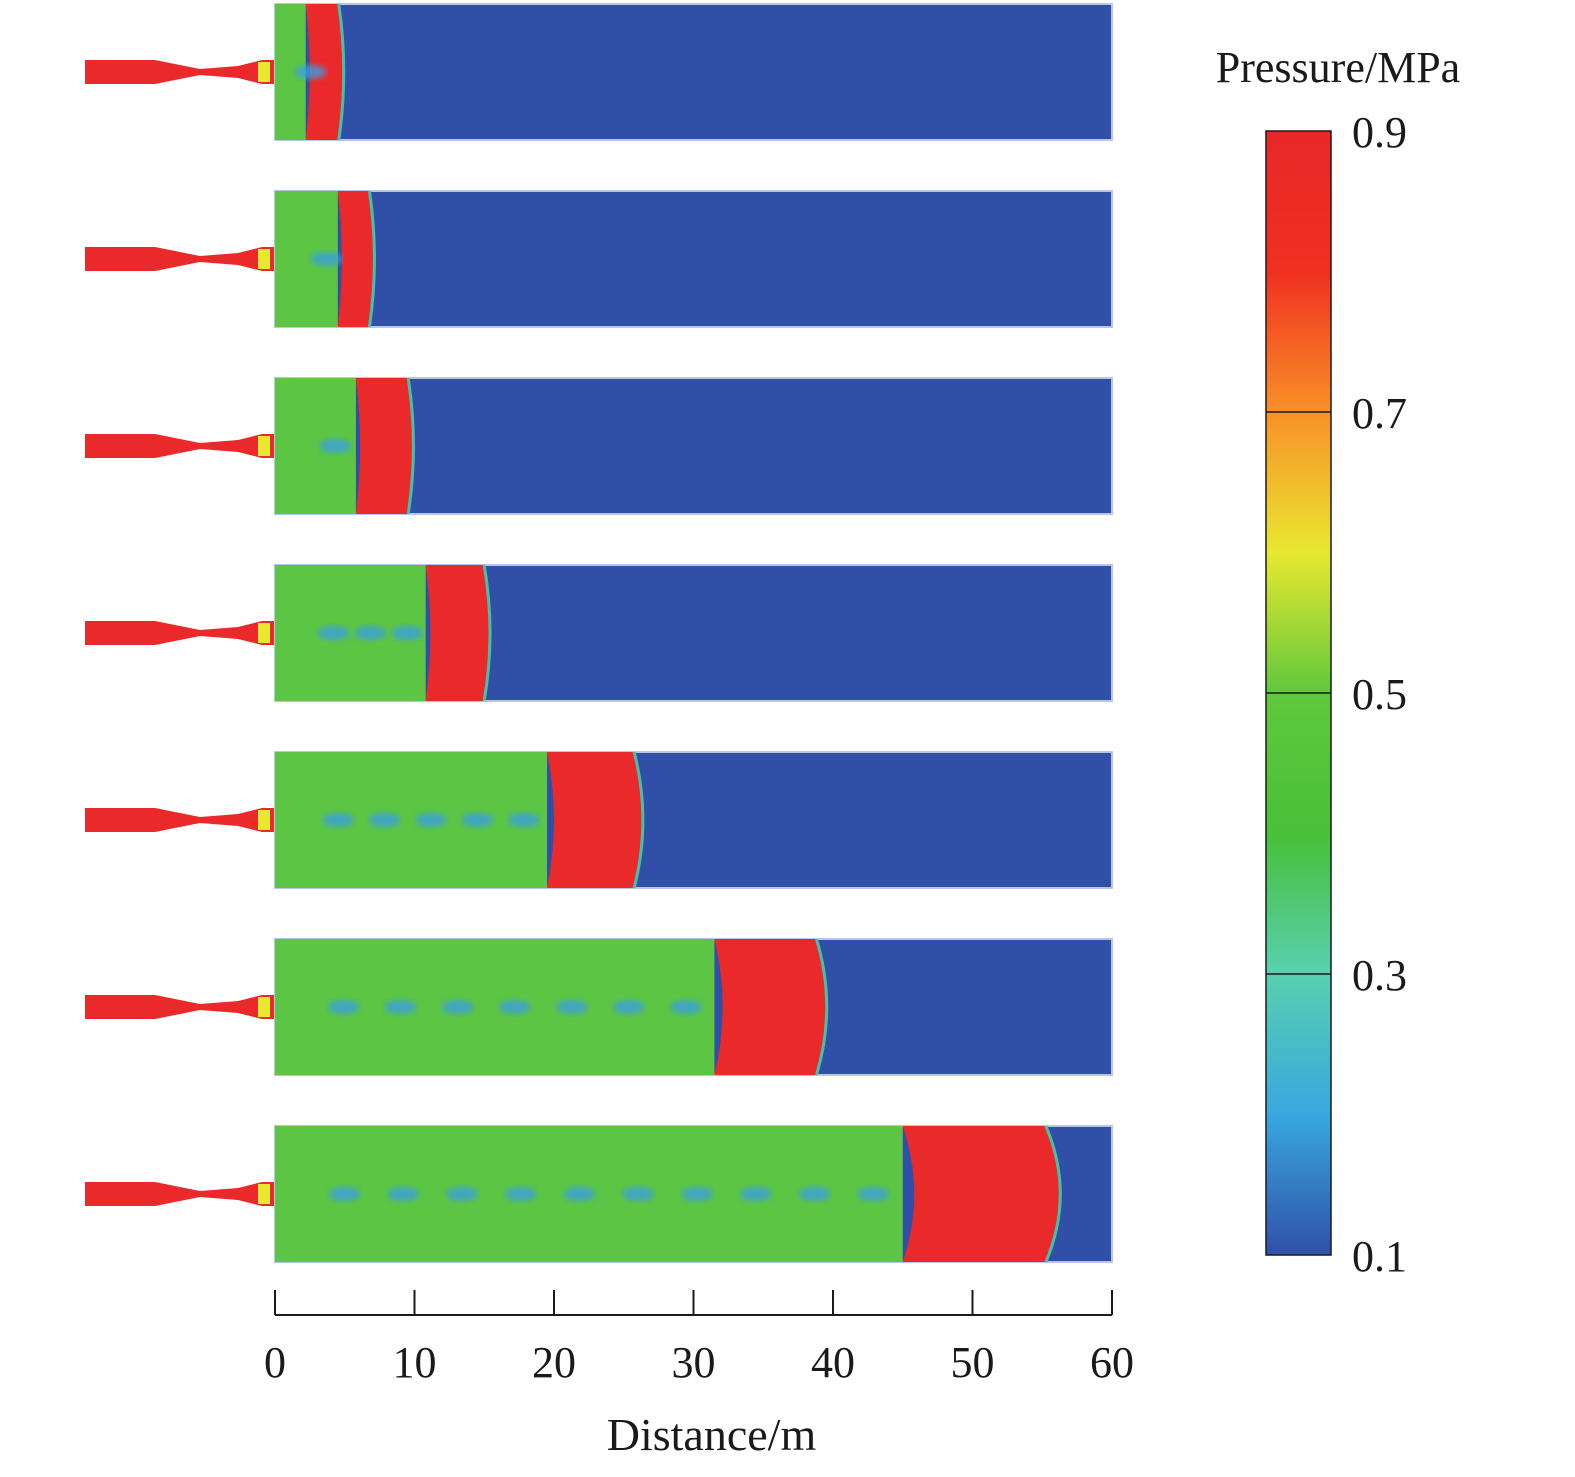 The height and width of the screenshot is (1477, 1575). I want to click on colorbar-title: Pressure/MPa, so click(1338, 67).